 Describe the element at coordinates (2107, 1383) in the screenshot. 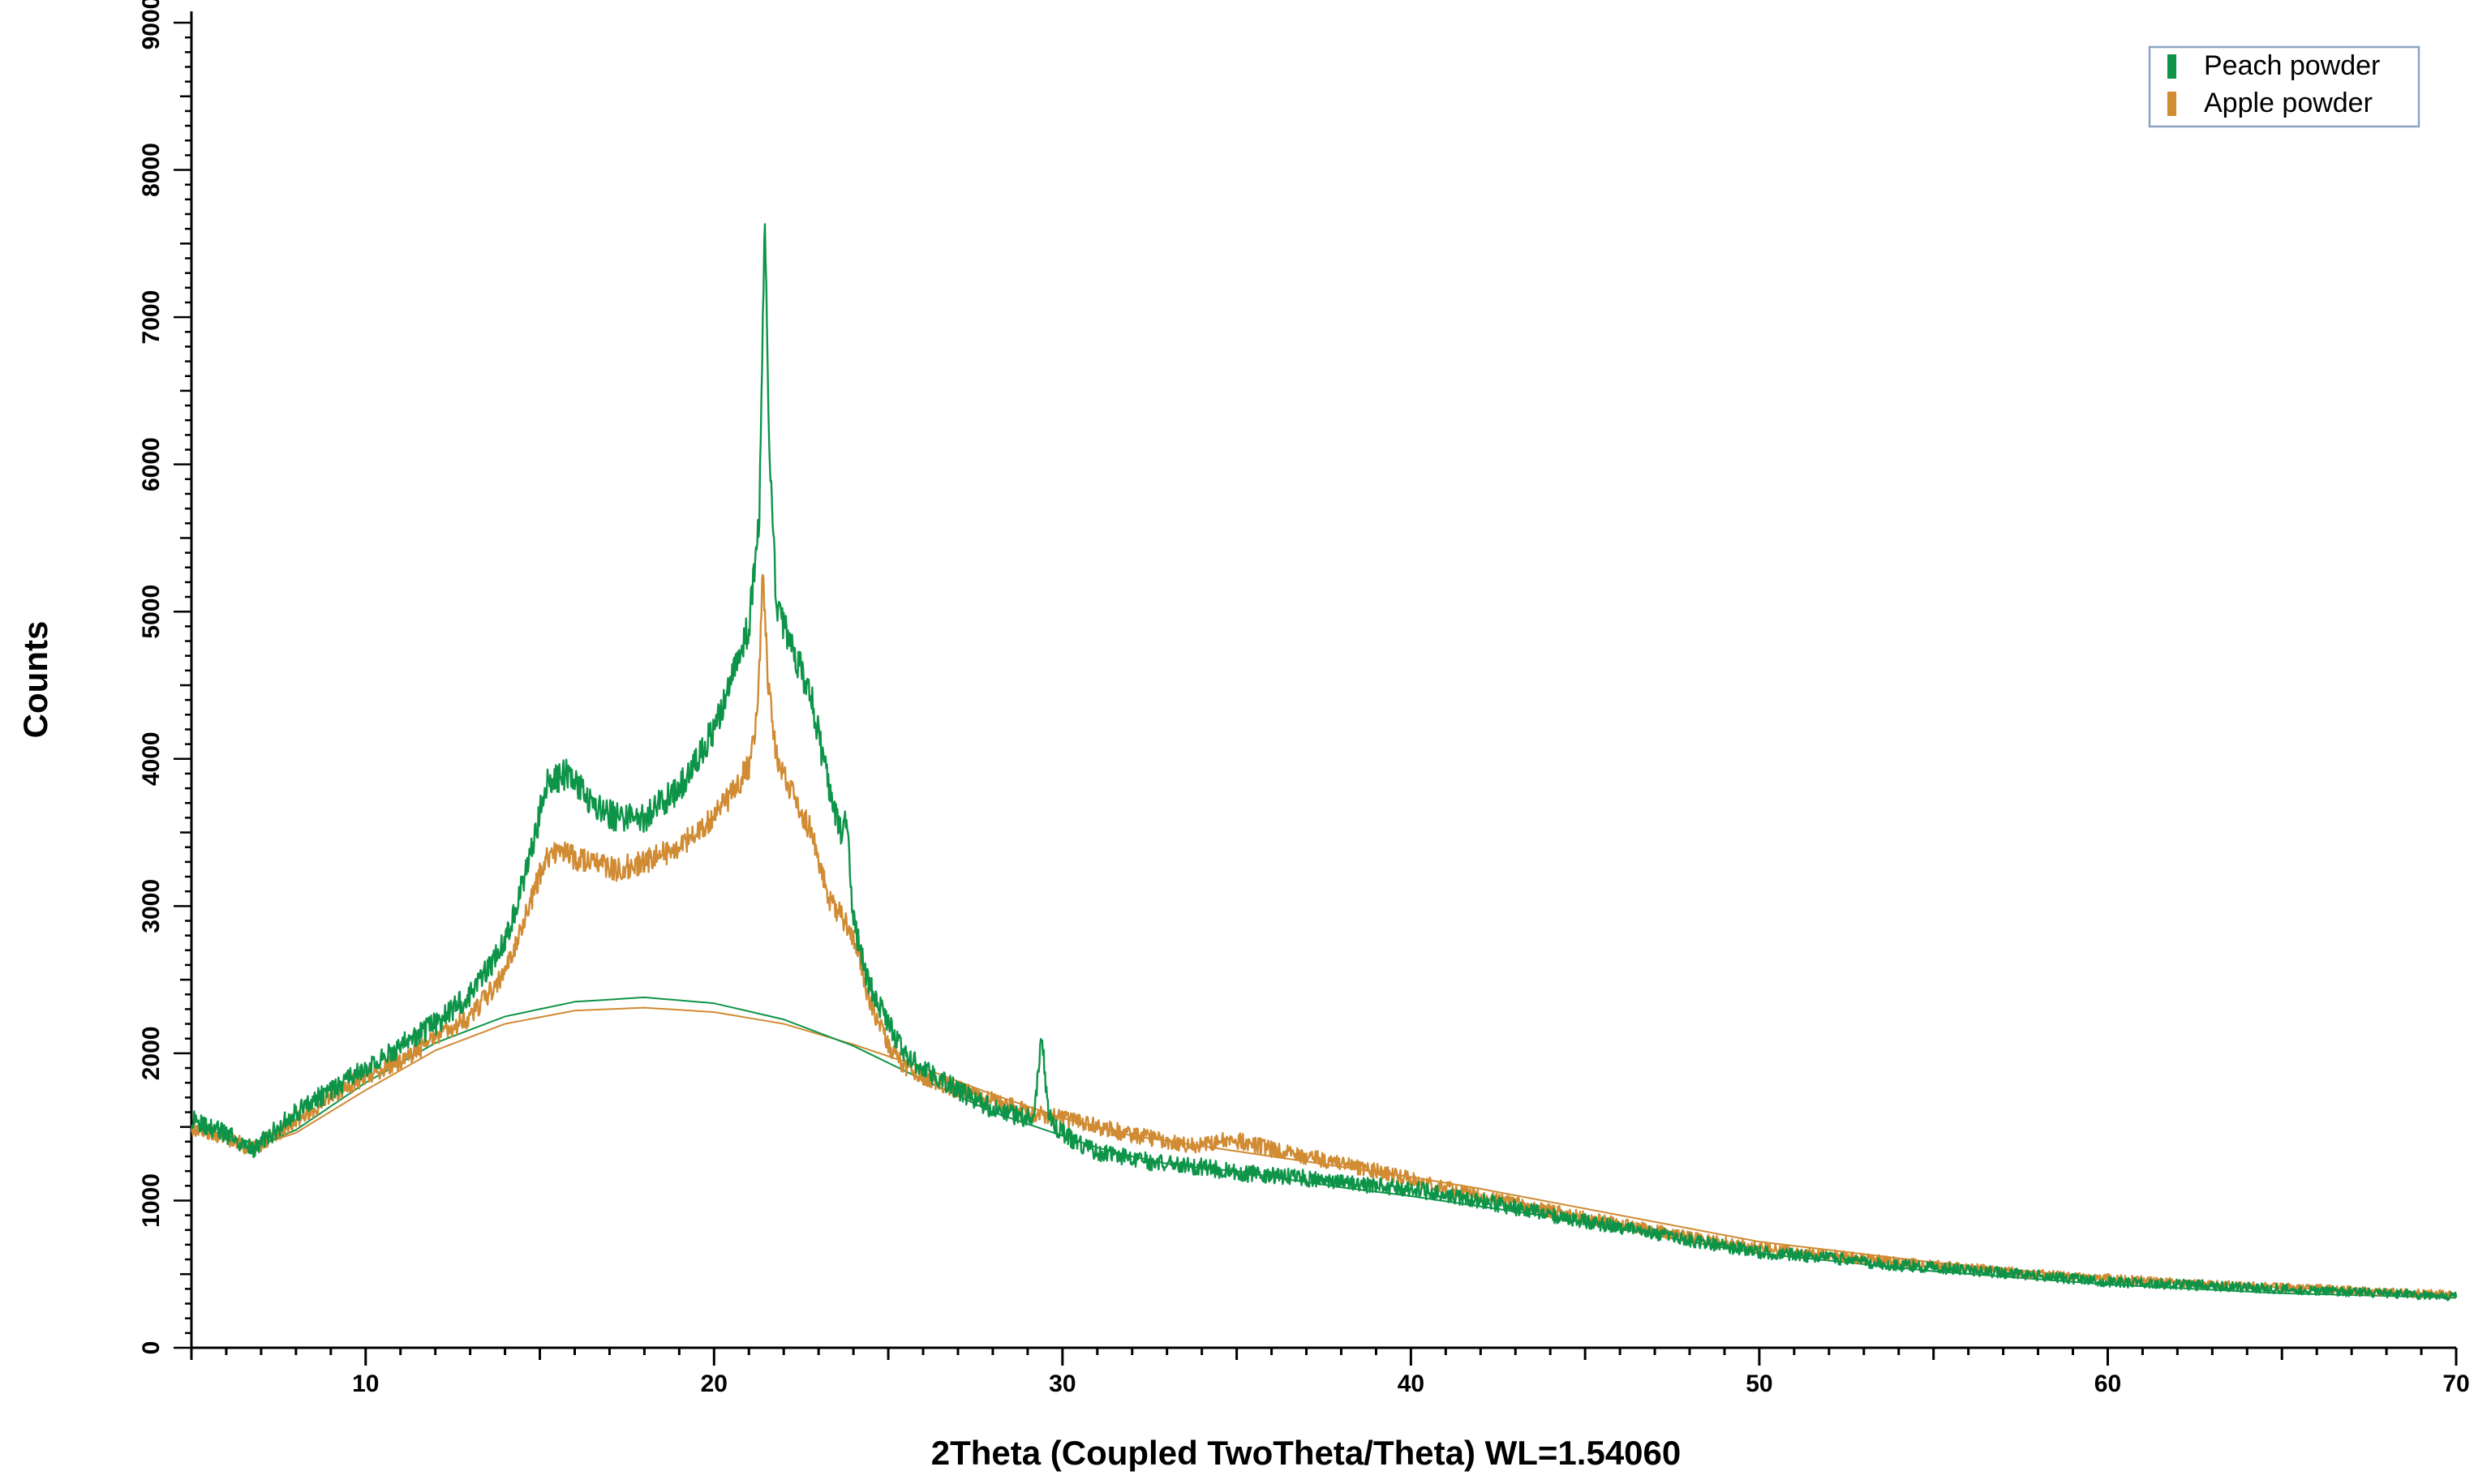

I see `x-tick-label: 60` at that location.